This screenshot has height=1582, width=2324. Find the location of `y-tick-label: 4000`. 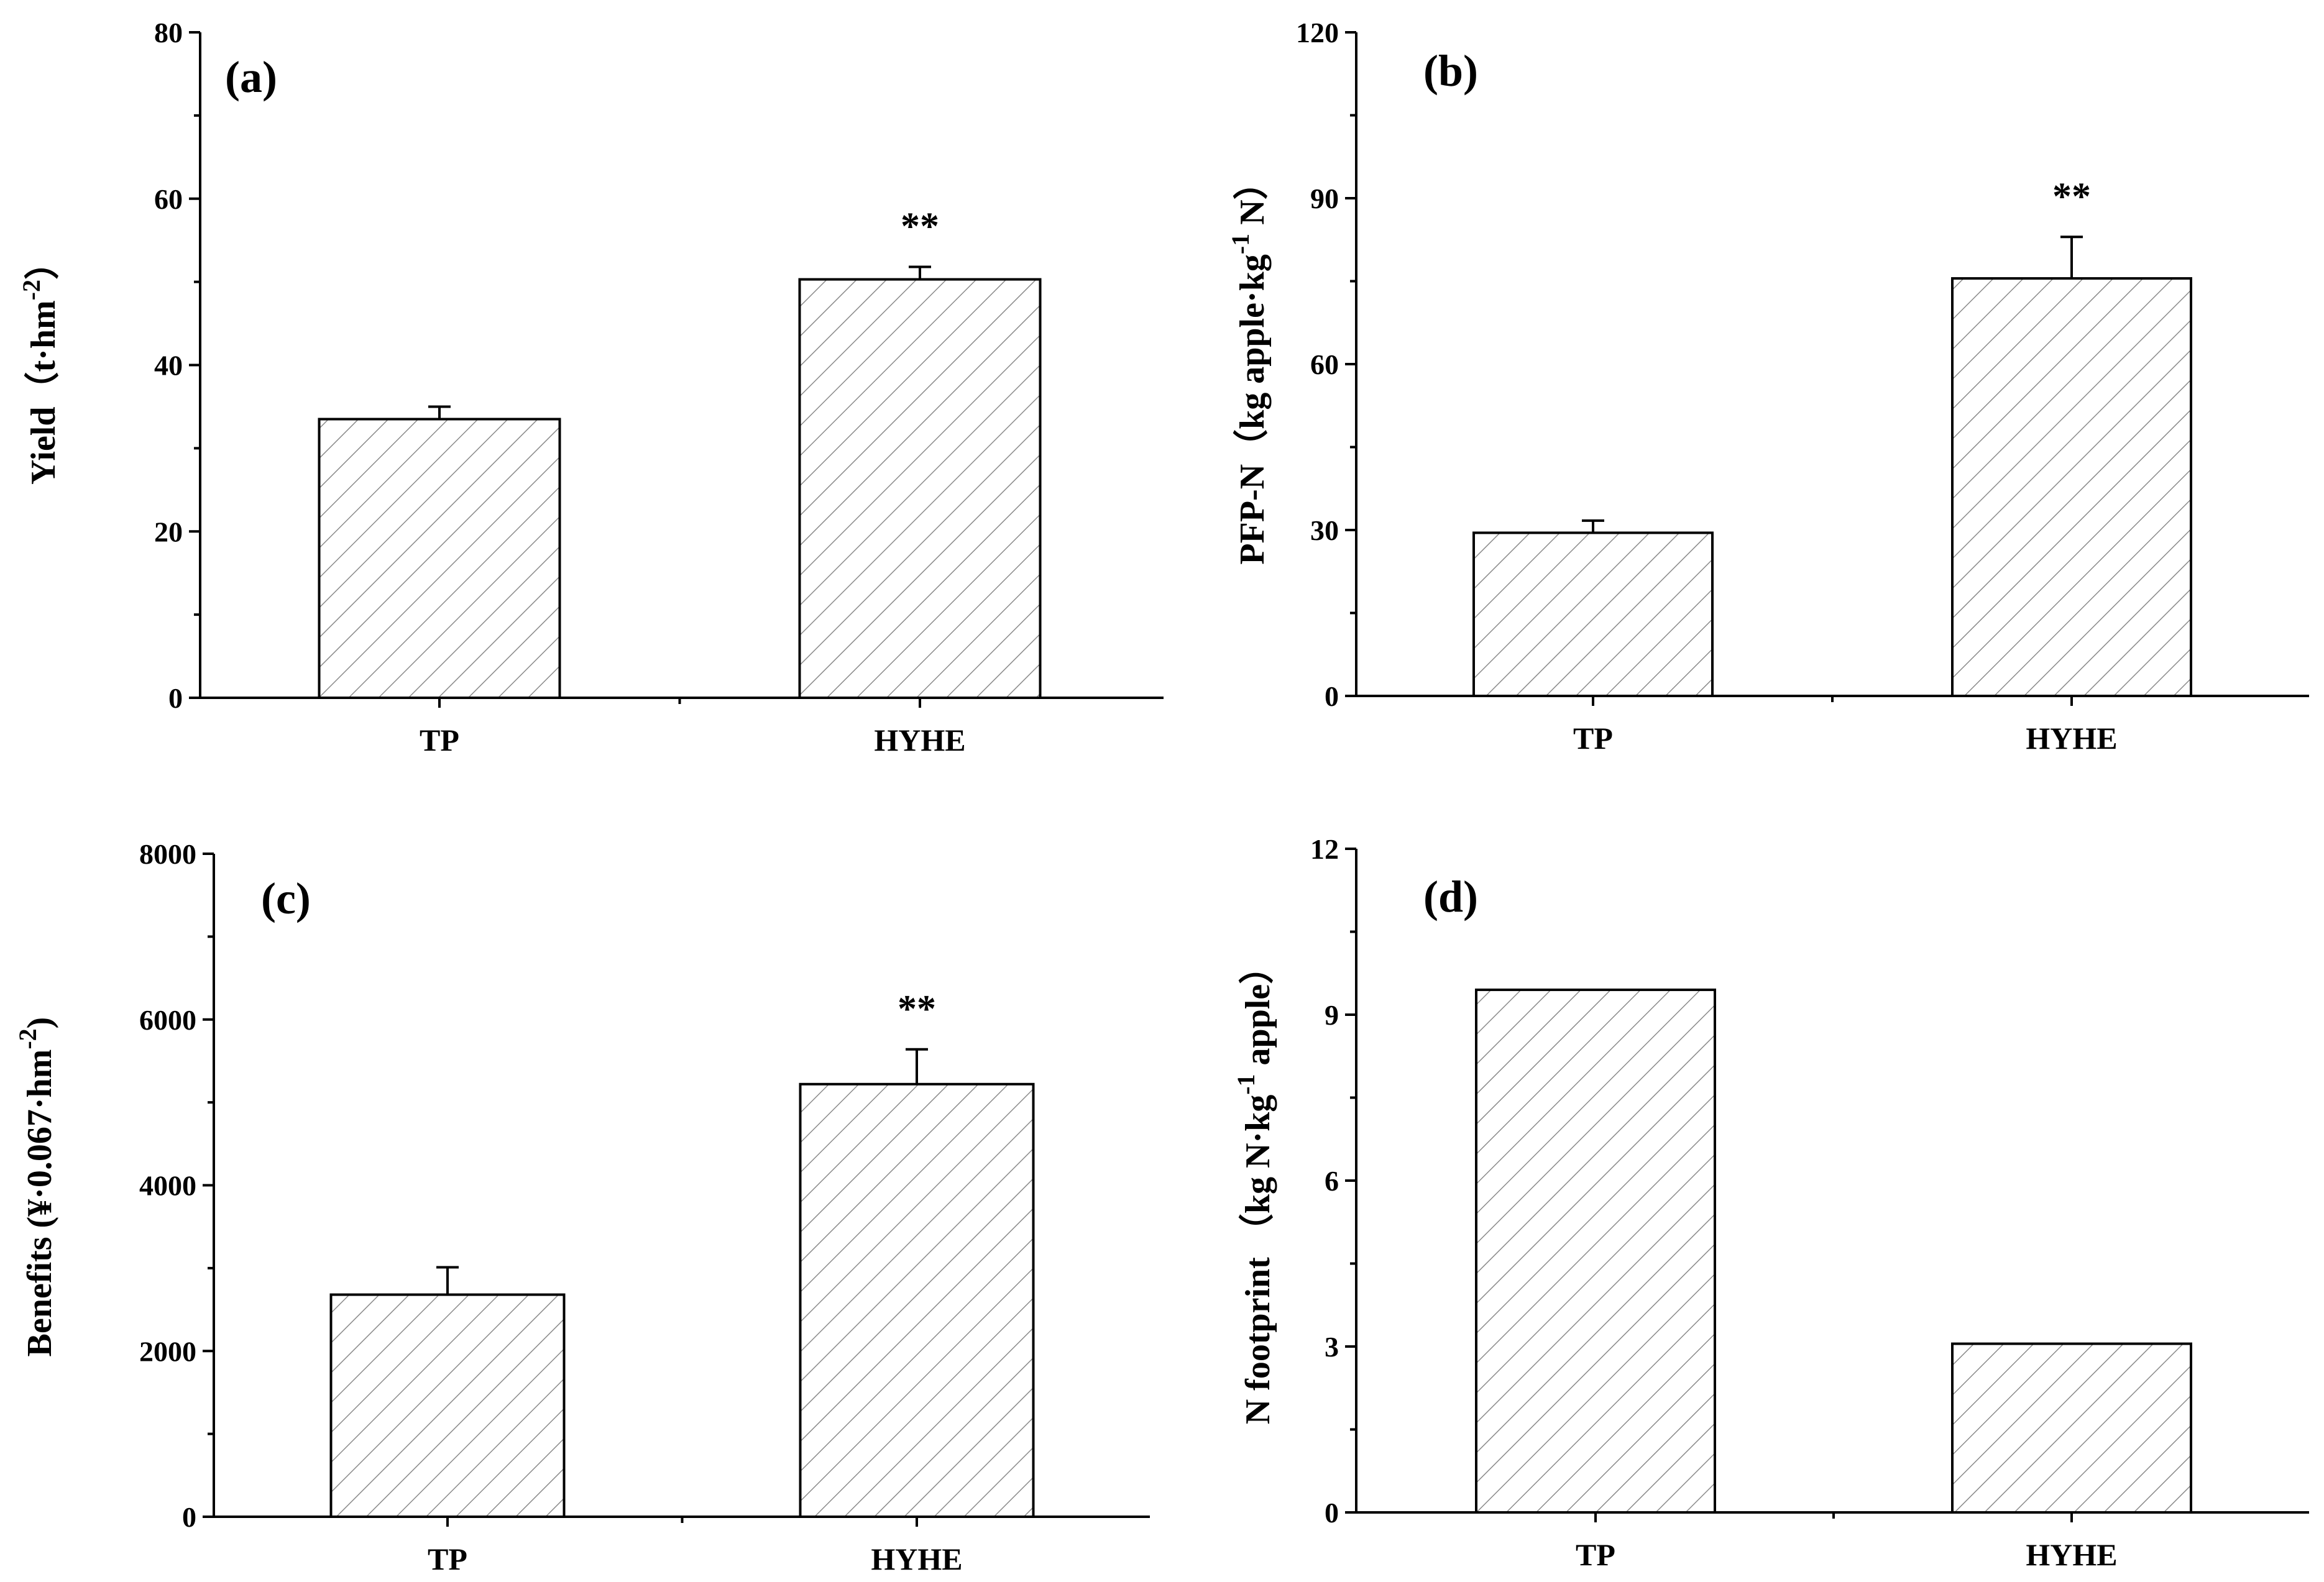

y-tick-label: 4000 is located at coordinates (167, 1186).